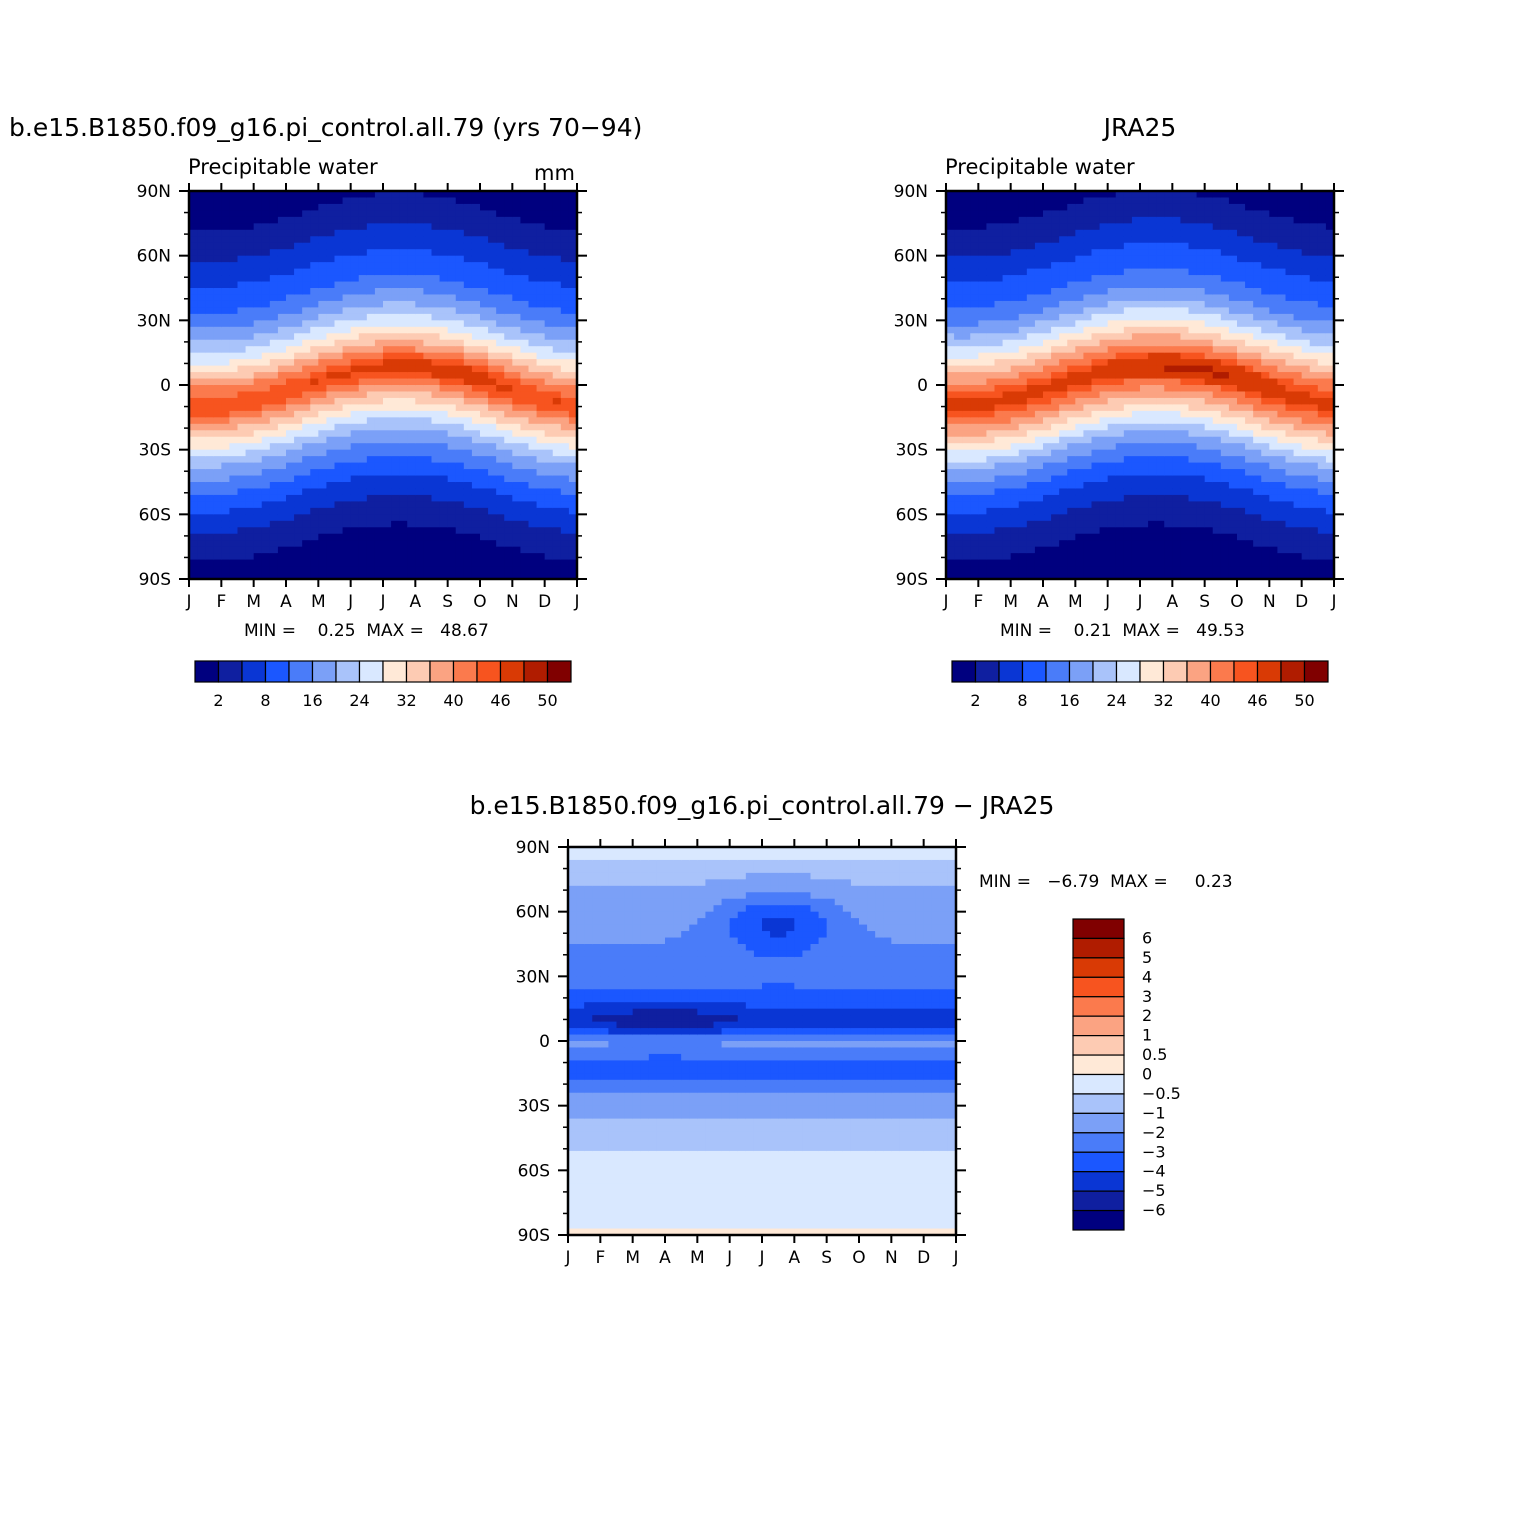 The height and width of the screenshot is (1524, 1524). I want to click on colorbar-label: 40, so click(453, 700).